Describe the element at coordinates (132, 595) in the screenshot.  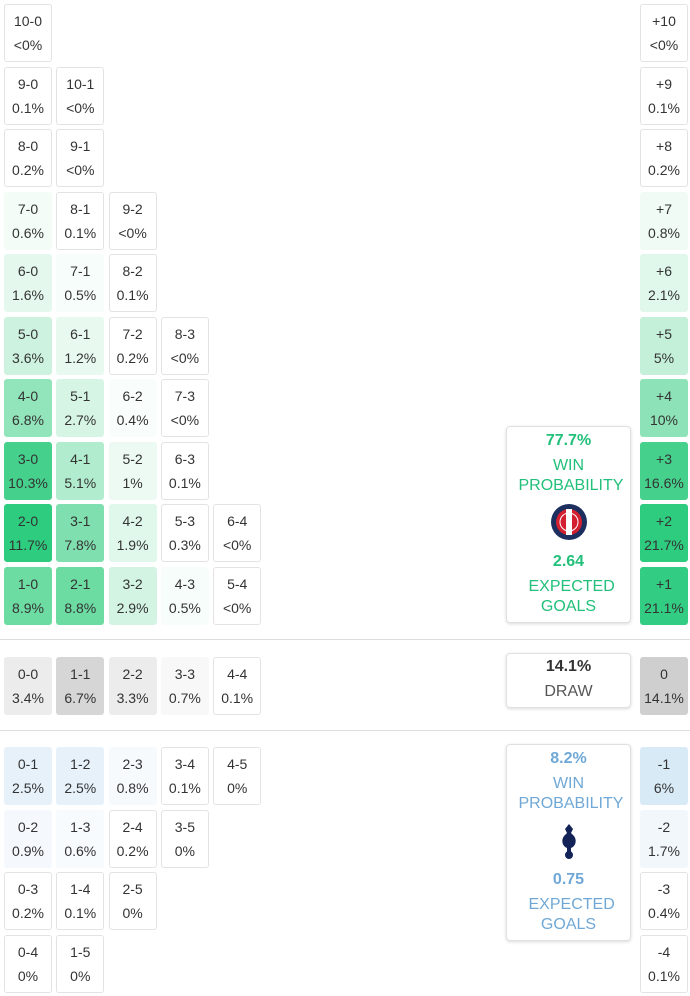
I see `score-cell: 3-2 2.9%` at that location.